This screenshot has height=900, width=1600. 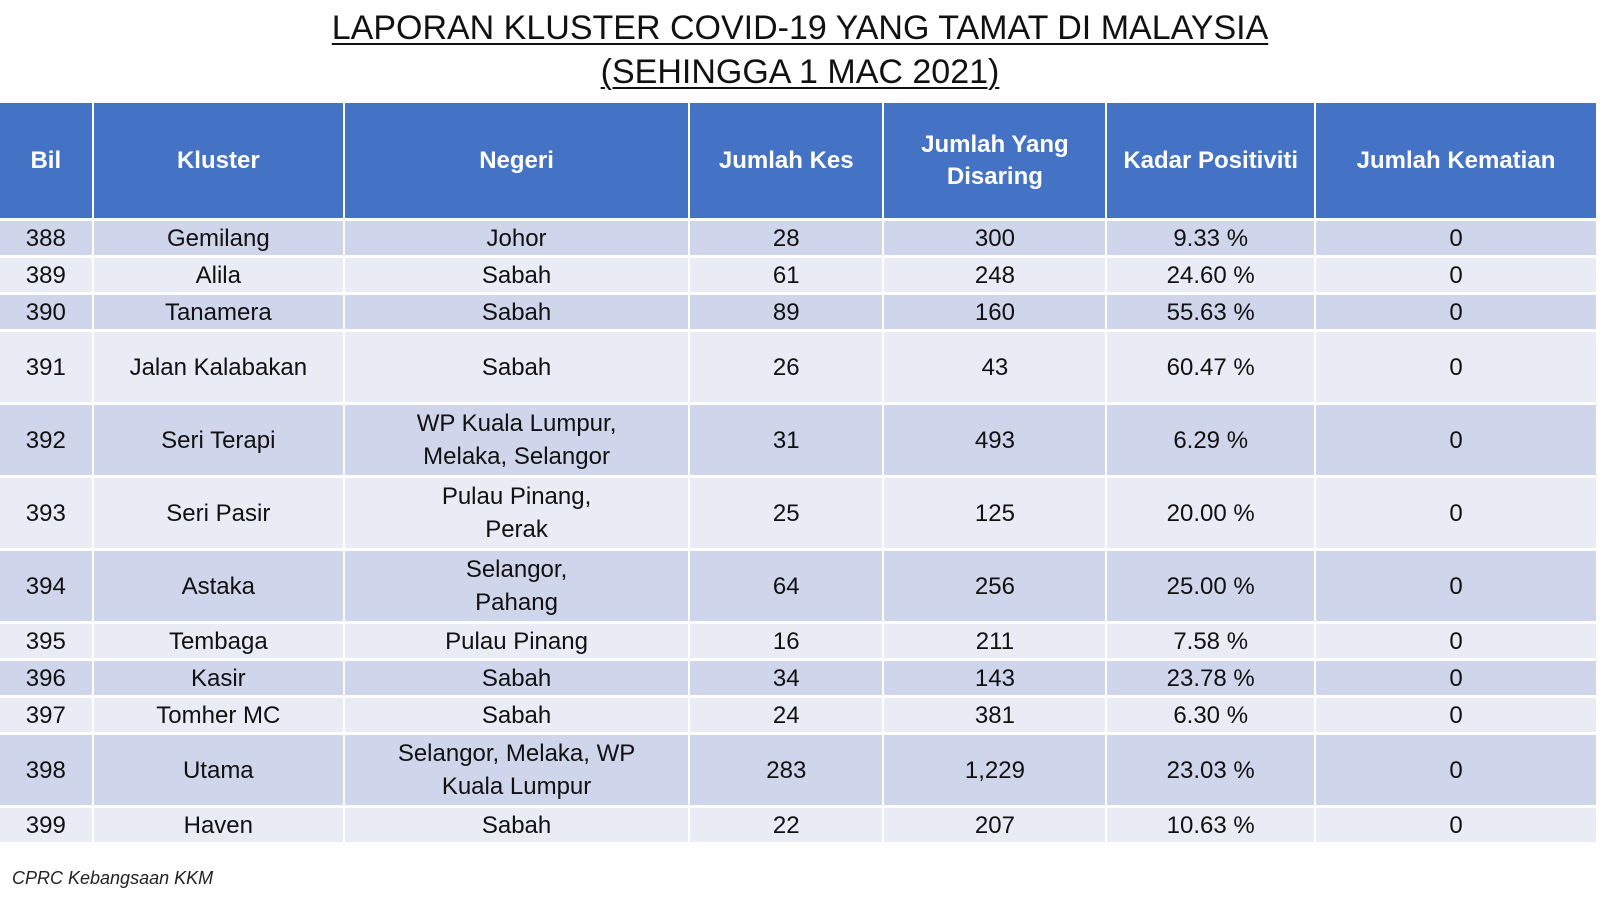 What do you see at coordinates (218, 238) in the screenshot?
I see `cell-kluster: Gemilang` at bounding box center [218, 238].